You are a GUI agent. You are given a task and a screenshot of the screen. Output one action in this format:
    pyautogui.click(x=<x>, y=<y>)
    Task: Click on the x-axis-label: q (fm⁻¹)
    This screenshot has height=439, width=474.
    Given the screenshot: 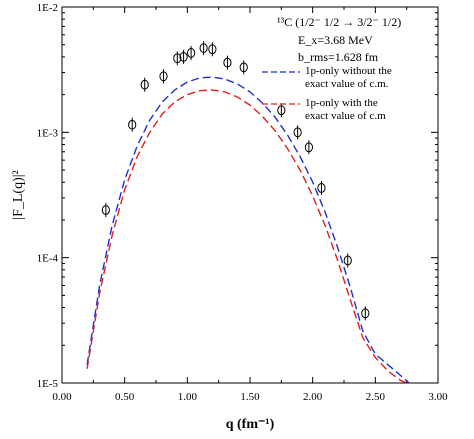 What is the action you would take?
    pyautogui.click(x=250, y=424)
    